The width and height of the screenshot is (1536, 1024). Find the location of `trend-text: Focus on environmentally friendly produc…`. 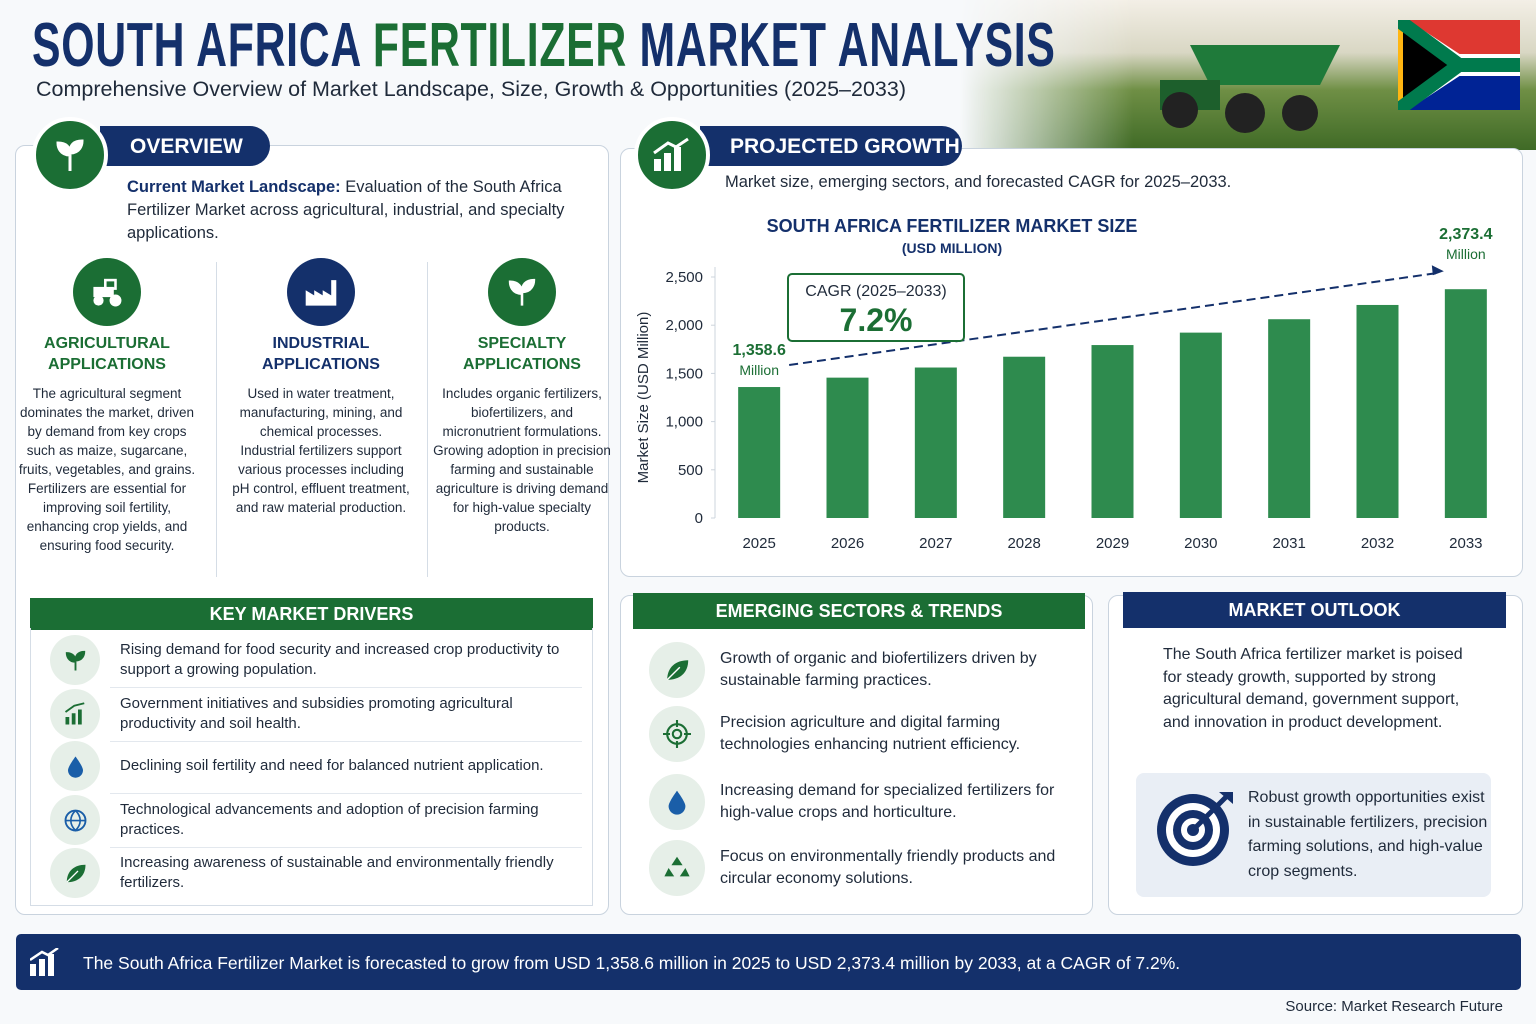

trend-text: Focus on environmentally friendly produc… is located at coordinates (888, 867).